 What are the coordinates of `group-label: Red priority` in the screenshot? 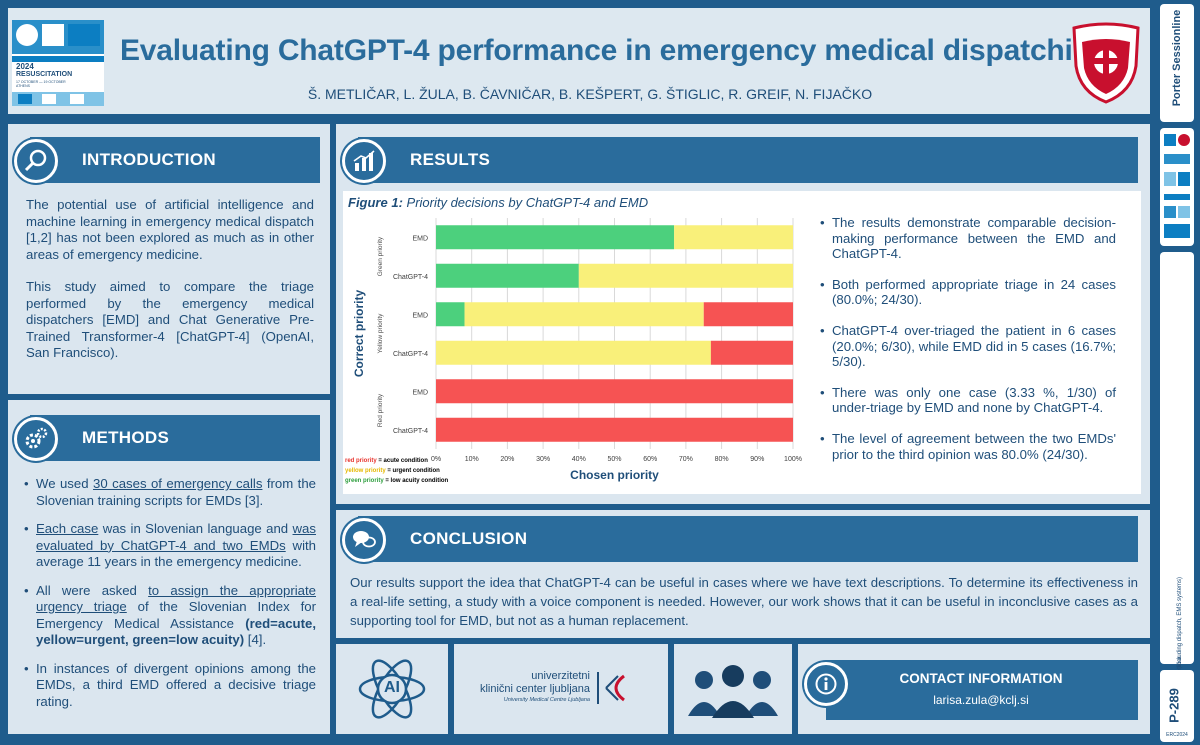 It's located at (380, 410).